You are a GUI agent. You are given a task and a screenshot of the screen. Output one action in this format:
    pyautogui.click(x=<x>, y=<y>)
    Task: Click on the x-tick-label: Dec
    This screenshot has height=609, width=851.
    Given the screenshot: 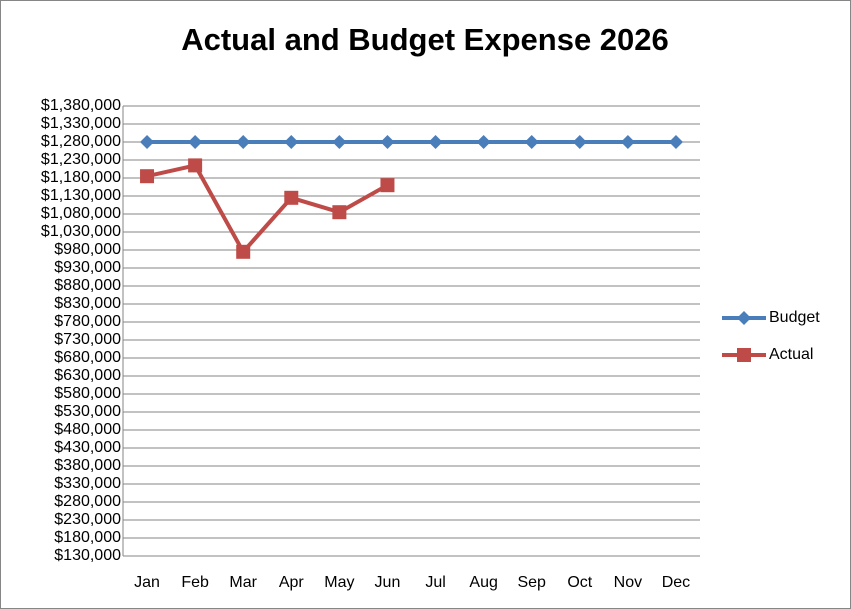 What is the action you would take?
    pyautogui.click(x=676, y=582)
    